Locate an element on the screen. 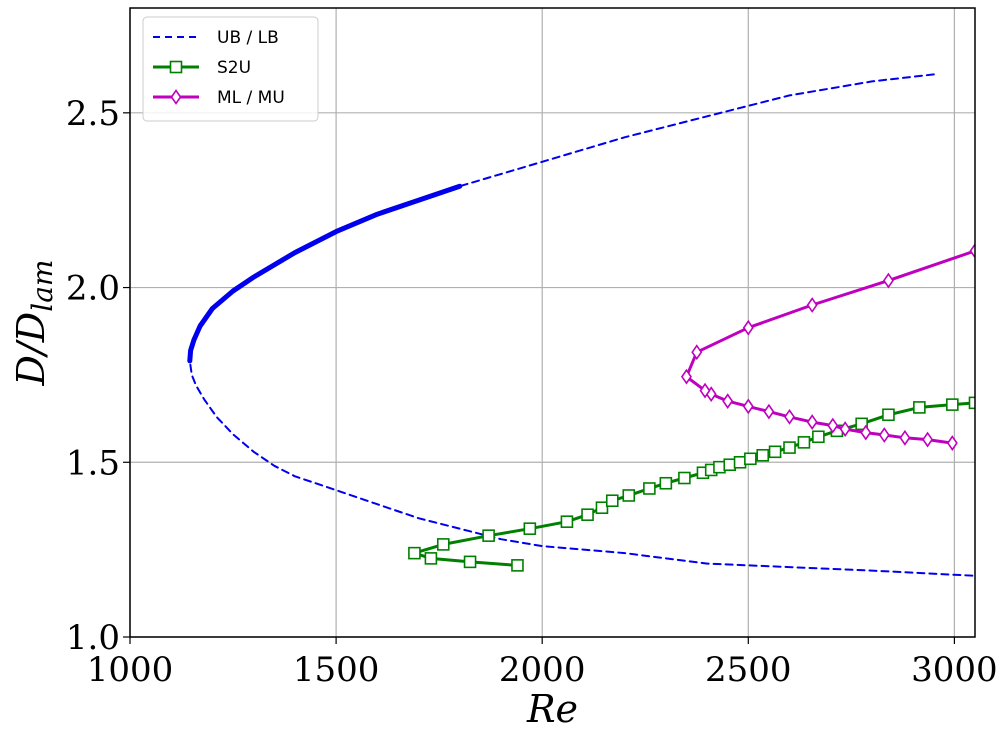  legend: UB / LB S2U ML / MU is located at coordinates (230, 69).